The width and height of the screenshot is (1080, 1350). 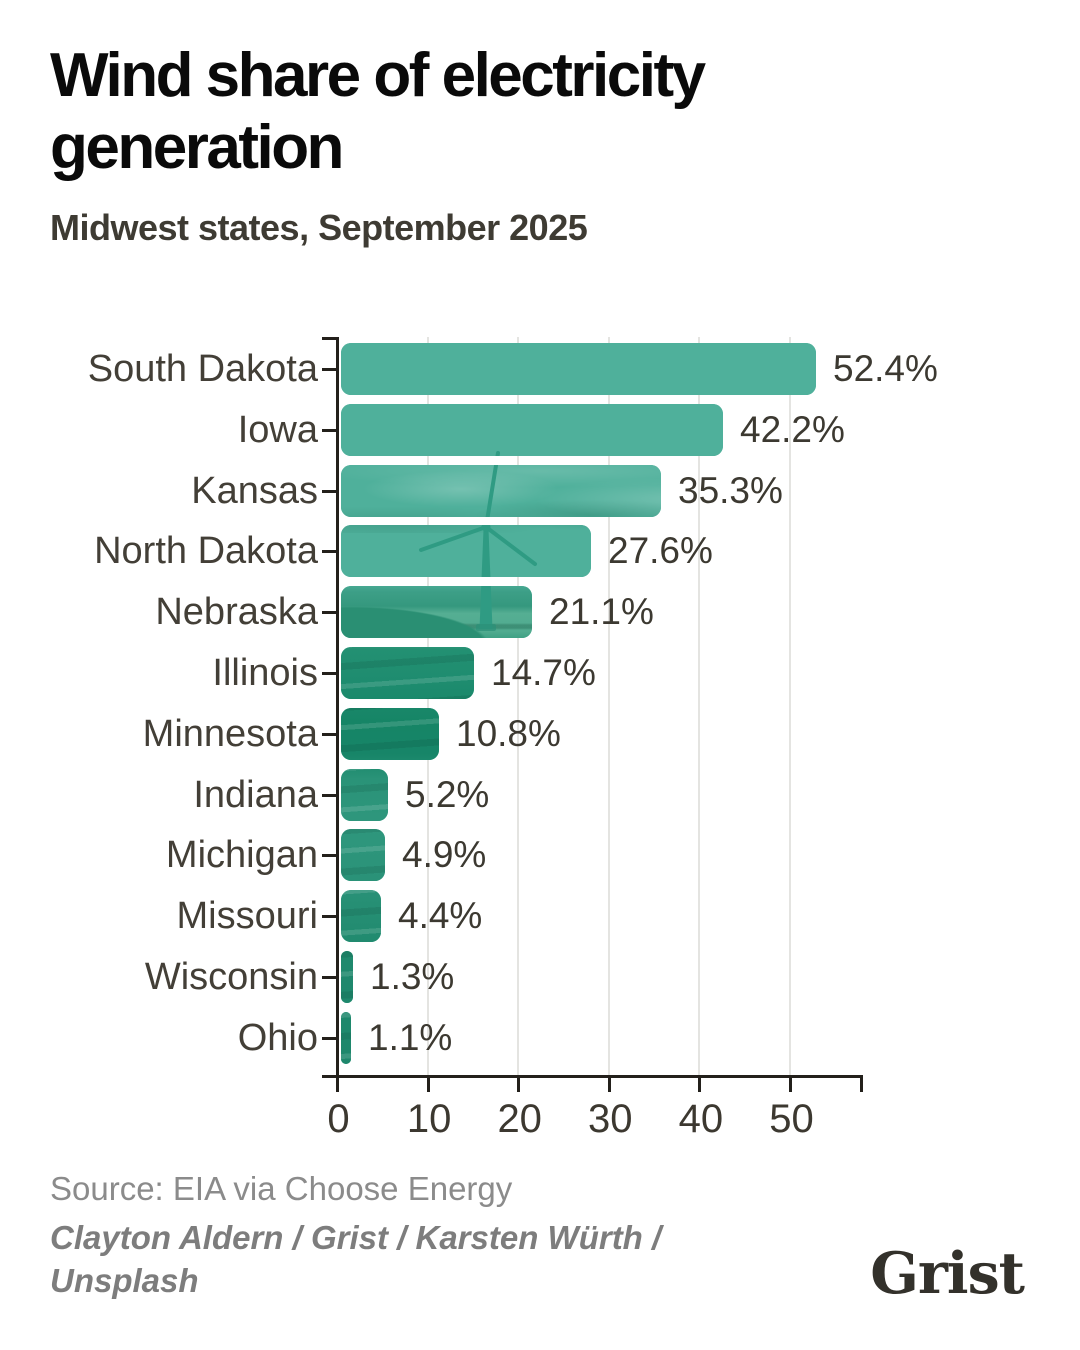 I want to click on photo-hills, so click(x=436, y=612).